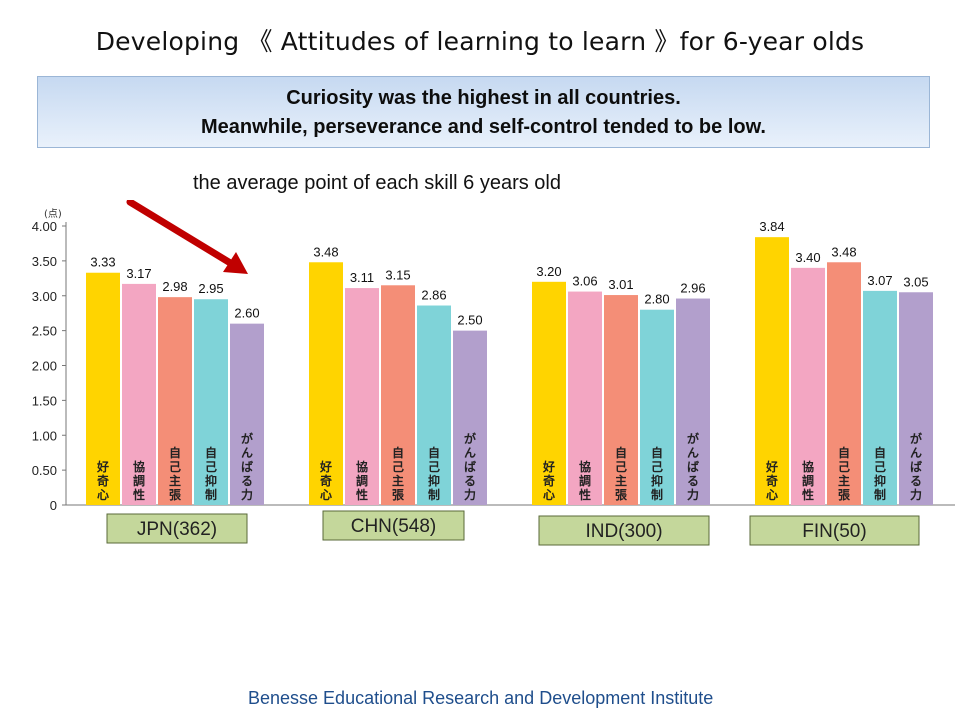  What do you see at coordinates (656, 299) in the screenshot?
I see `bar-value-label: 2.80` at bounding box center [656, 299].